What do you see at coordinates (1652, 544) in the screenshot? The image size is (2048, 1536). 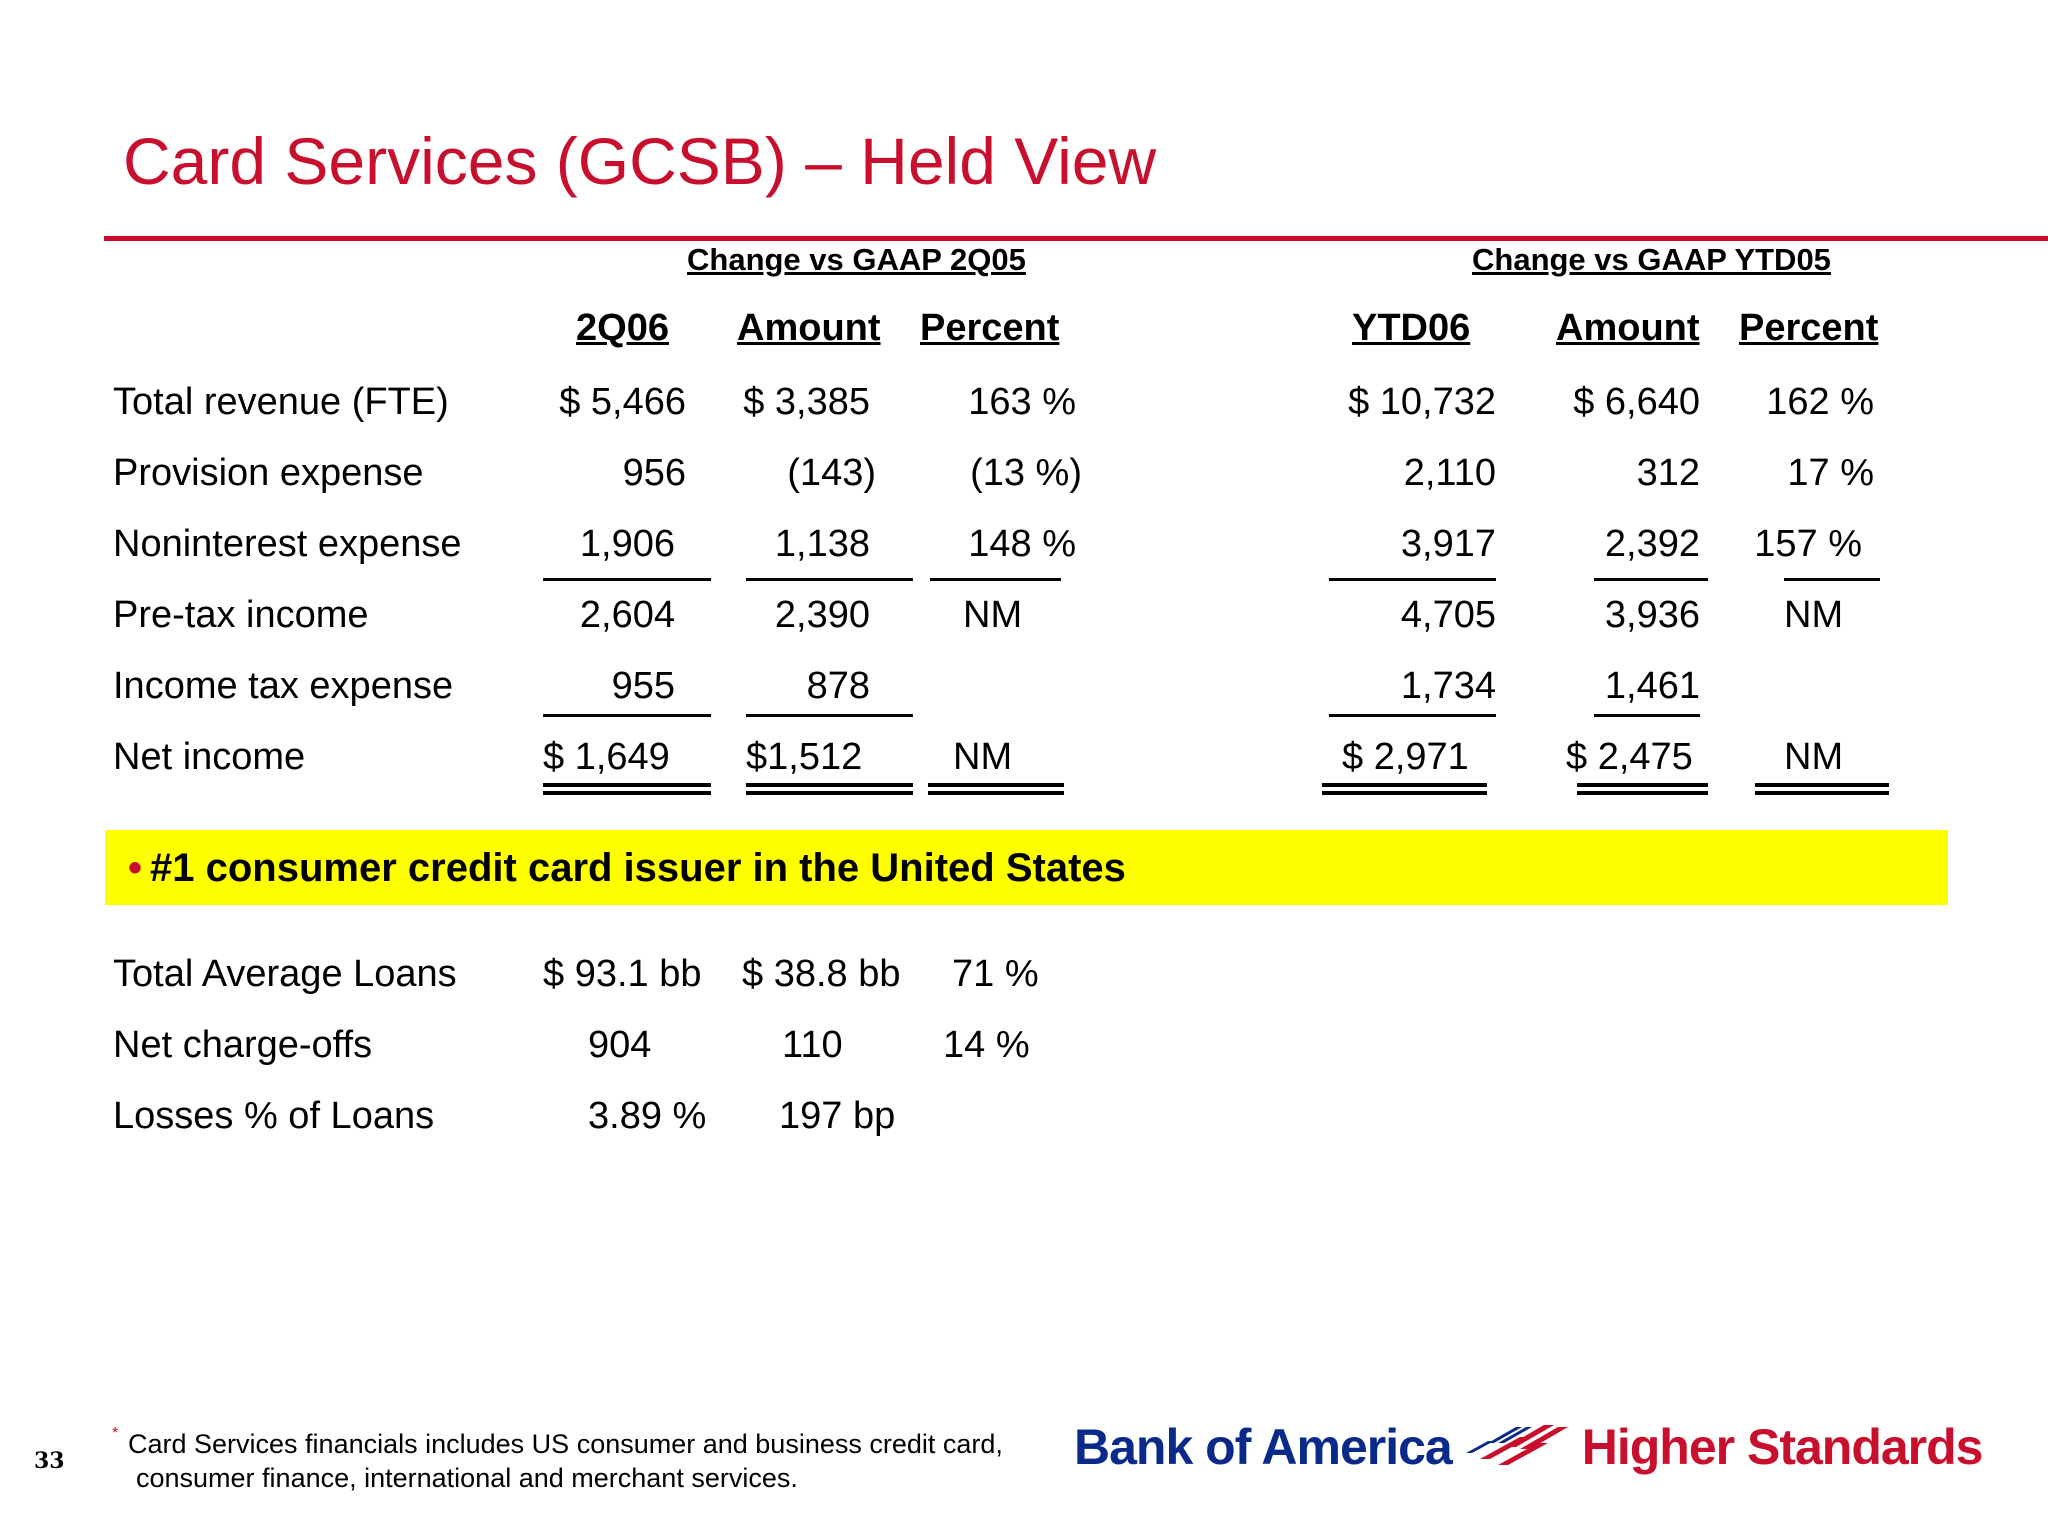 I see `cell: 2,392` at bounding box center [1652, 544].